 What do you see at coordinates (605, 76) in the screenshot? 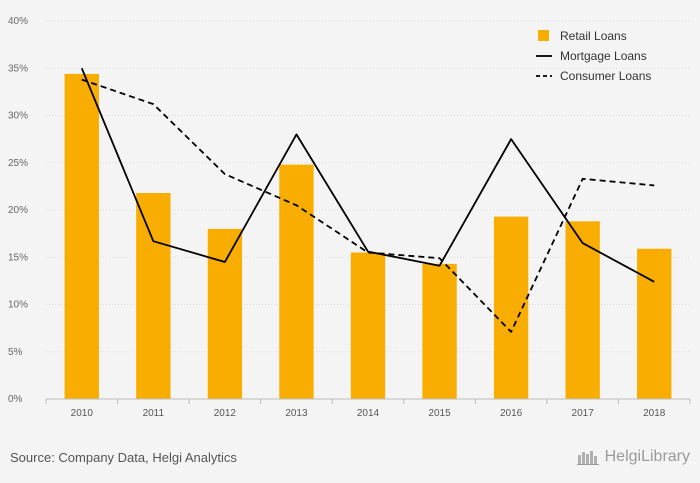
I see `legend-label: Consumer Loans` at bounding box center [605, 76].